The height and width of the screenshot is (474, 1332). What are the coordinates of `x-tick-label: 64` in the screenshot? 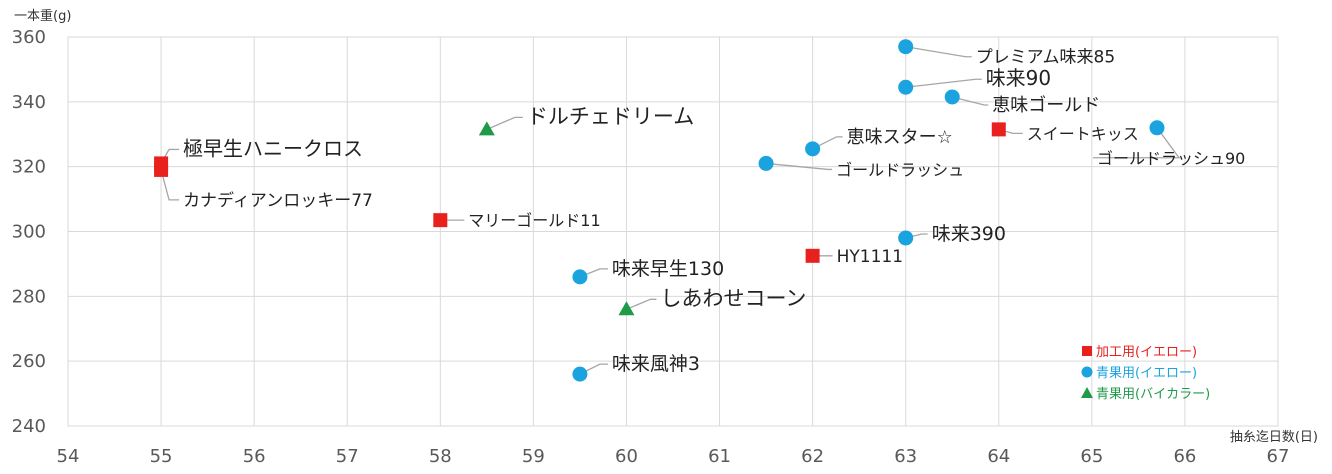 It's located at (998, 456).